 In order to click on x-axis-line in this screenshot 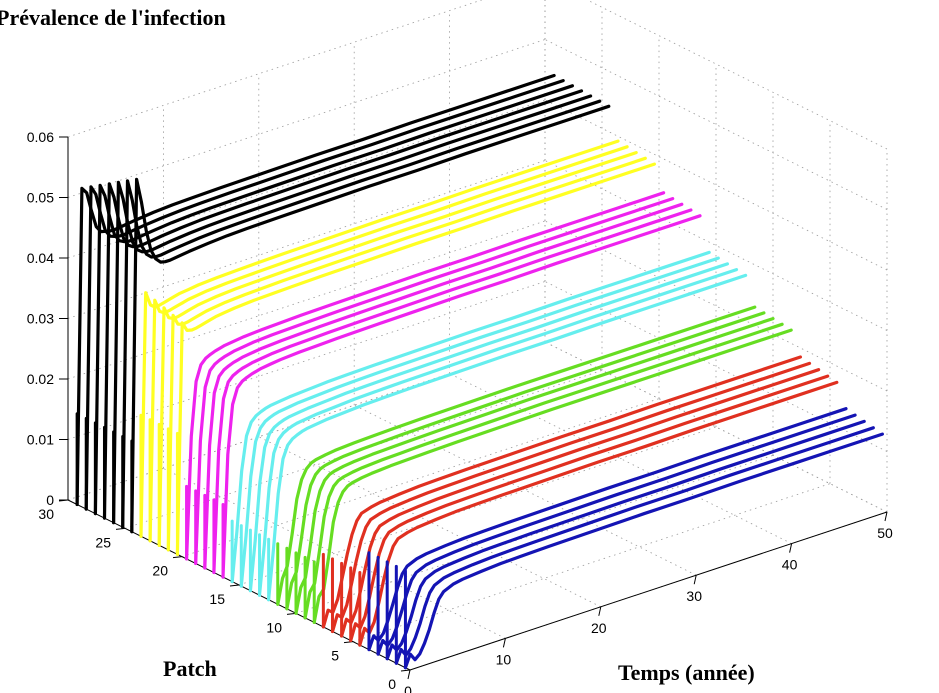, I will do `click(648, 591)`.